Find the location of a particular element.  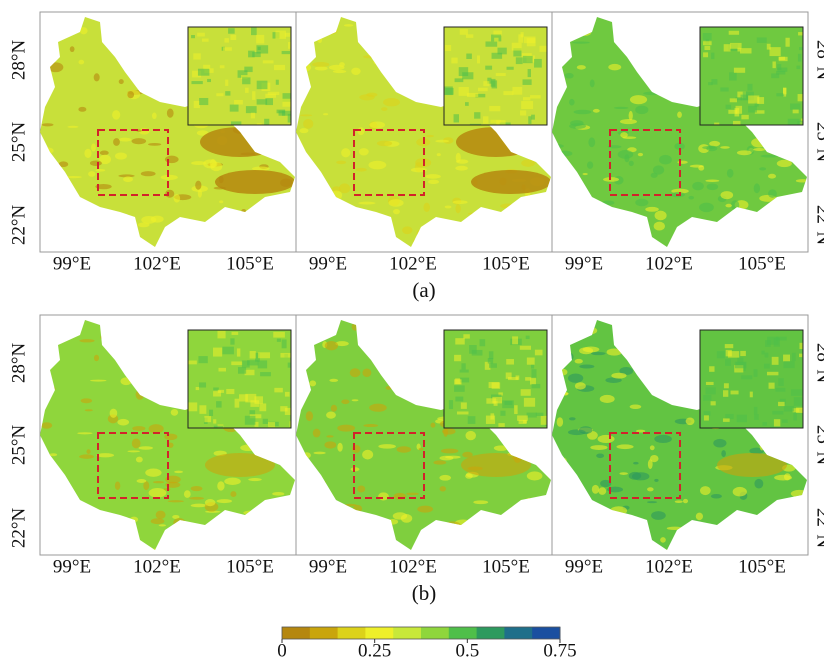

inset is located at coordinates (495, 76).